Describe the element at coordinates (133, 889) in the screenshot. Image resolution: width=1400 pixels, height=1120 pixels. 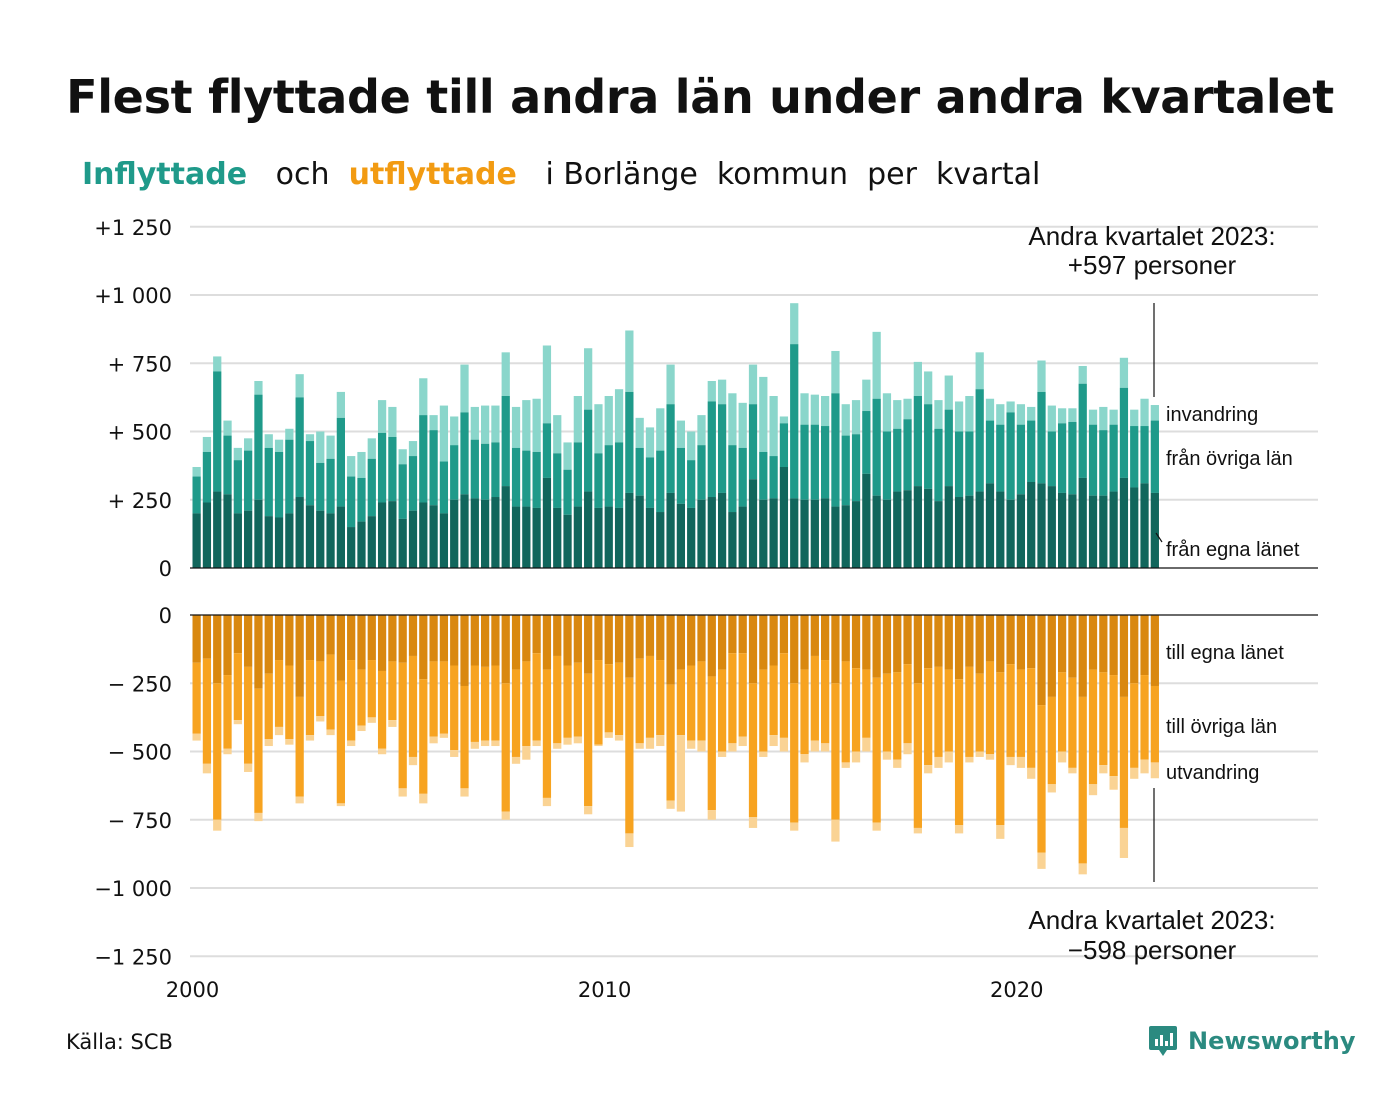
I see `y-tick-bottom: −1 000` at that location.